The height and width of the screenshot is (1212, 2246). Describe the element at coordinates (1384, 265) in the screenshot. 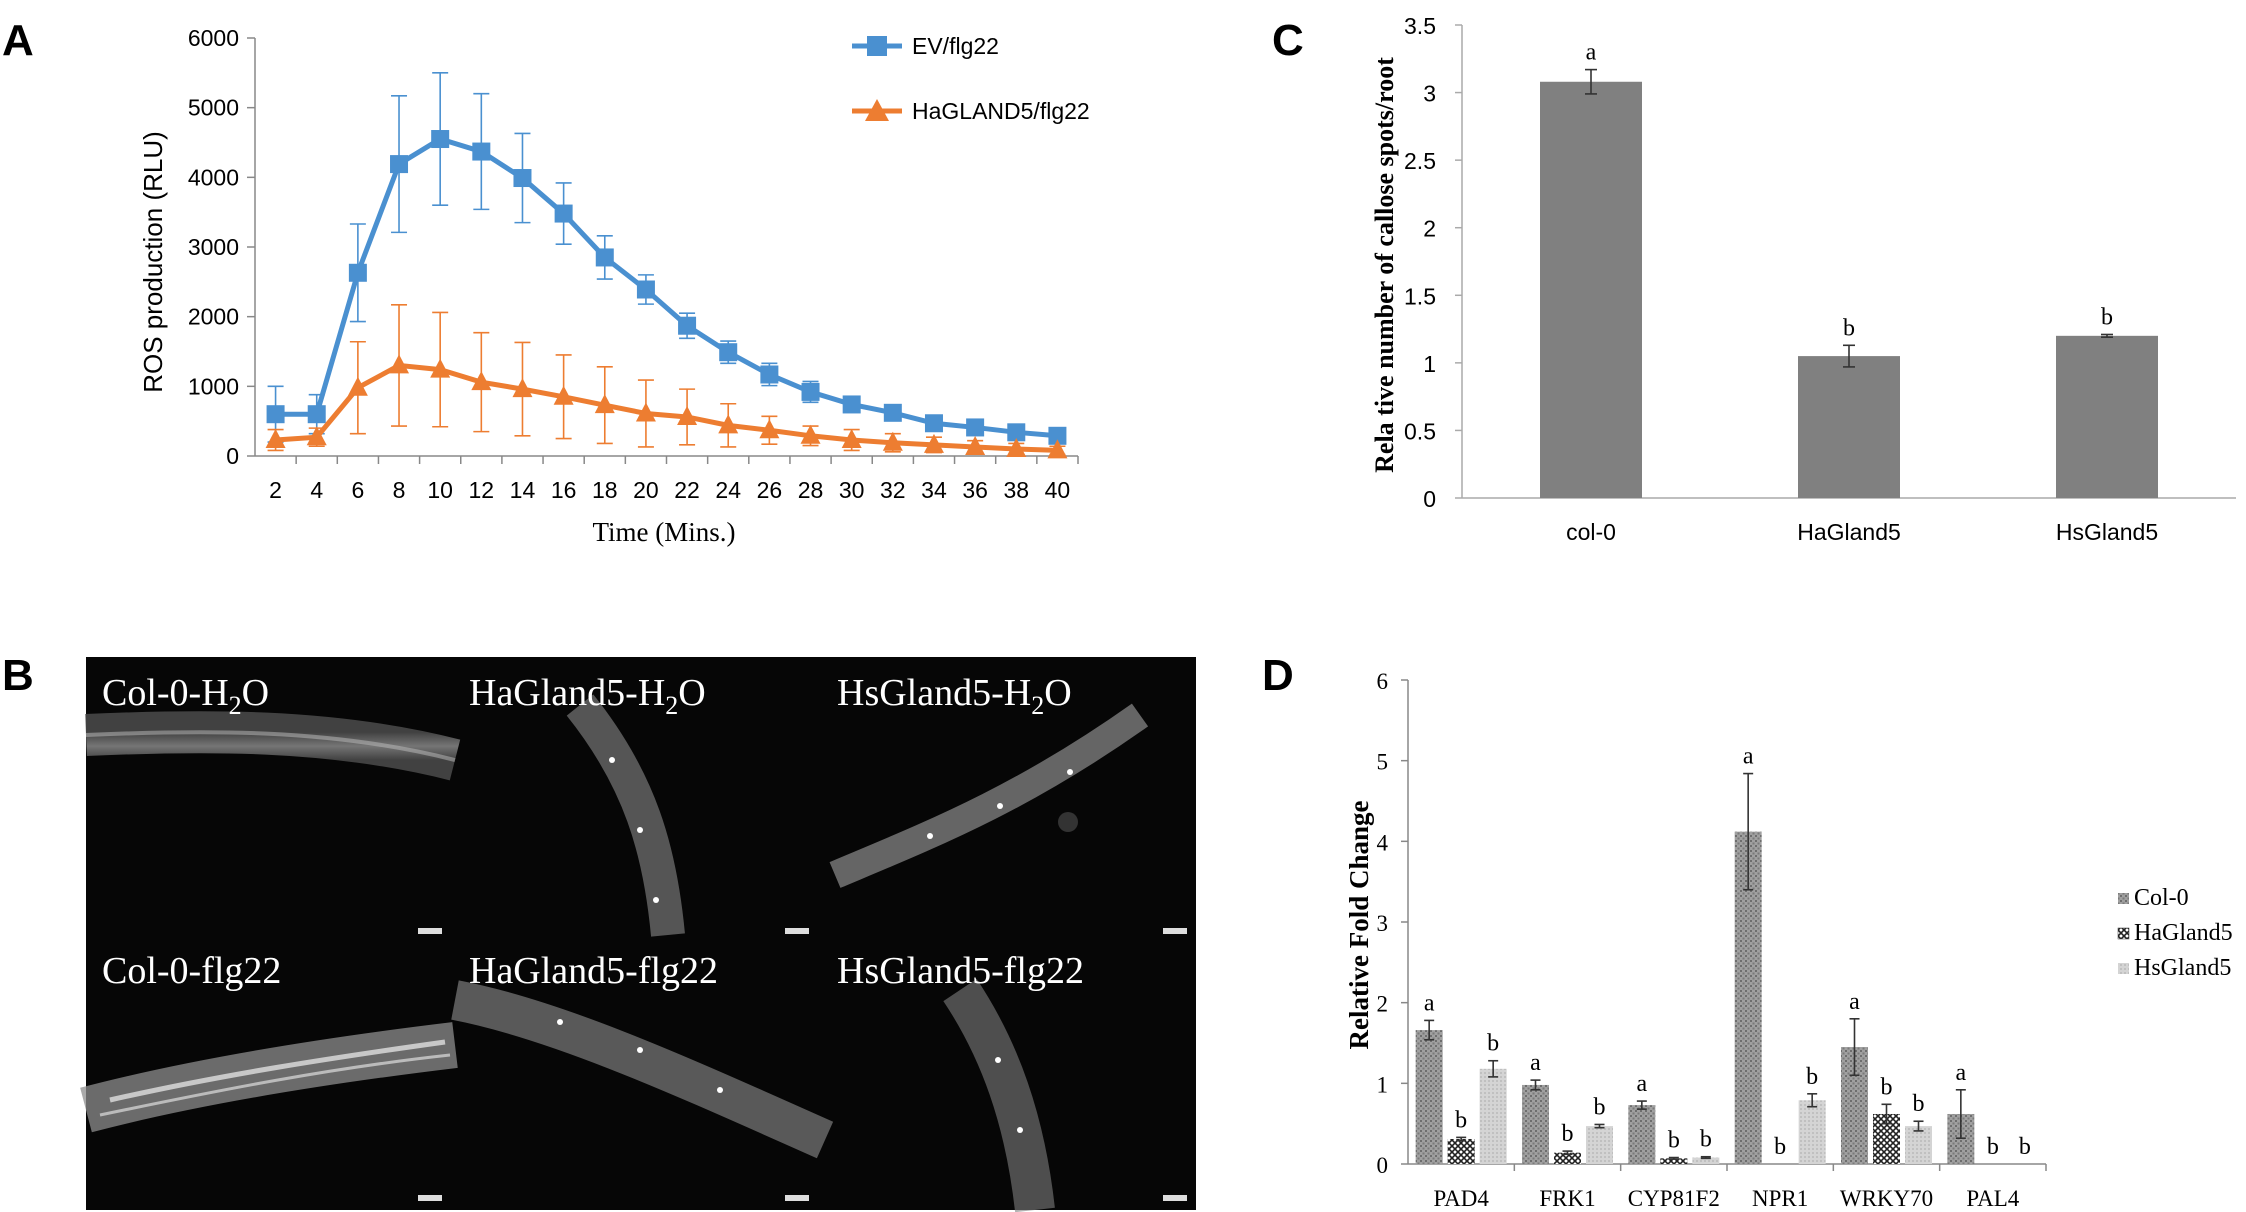

I see `panel-c-y-axis-title: Rela tive number of callose spots/root` at that location.